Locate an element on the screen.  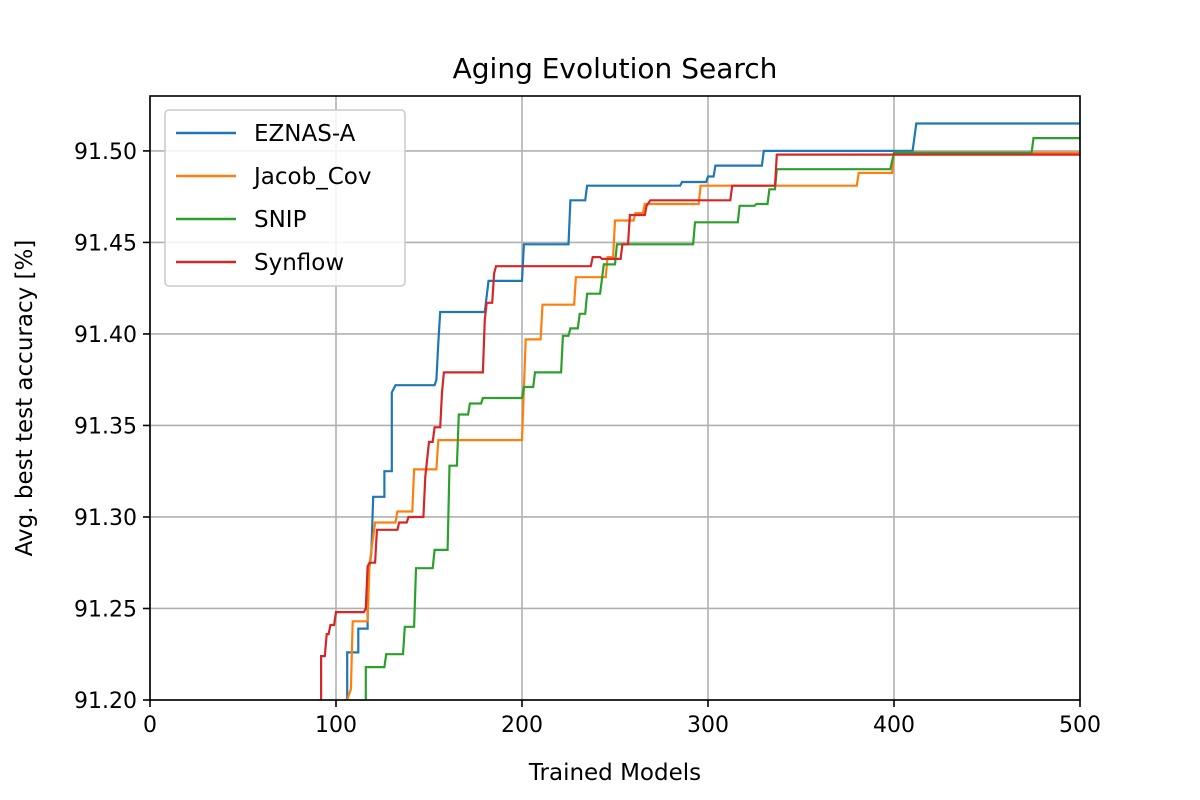
y-tick-label: 91.50 is located at coordinates (105, 152).